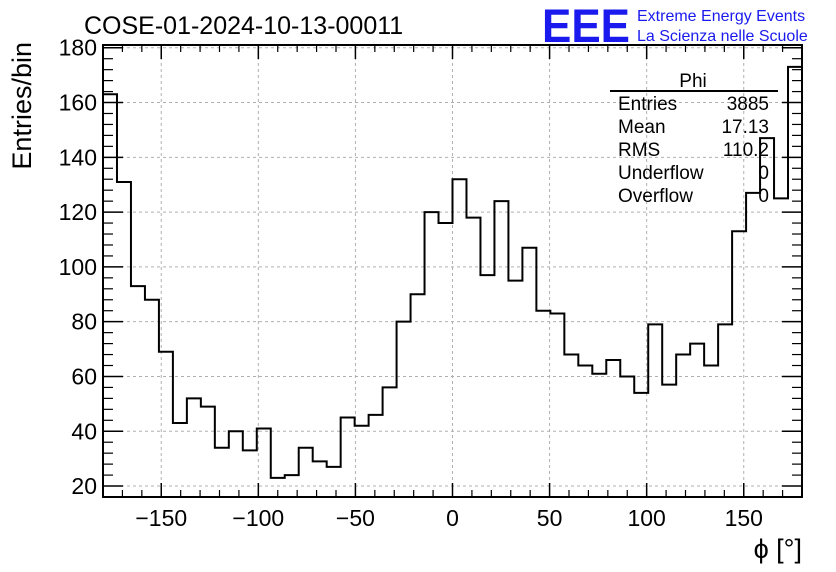 Image resolution: width=836 pixels, height=572 pixels. I want to click on stats-label-overflow: Overflow, so click(655, 196).